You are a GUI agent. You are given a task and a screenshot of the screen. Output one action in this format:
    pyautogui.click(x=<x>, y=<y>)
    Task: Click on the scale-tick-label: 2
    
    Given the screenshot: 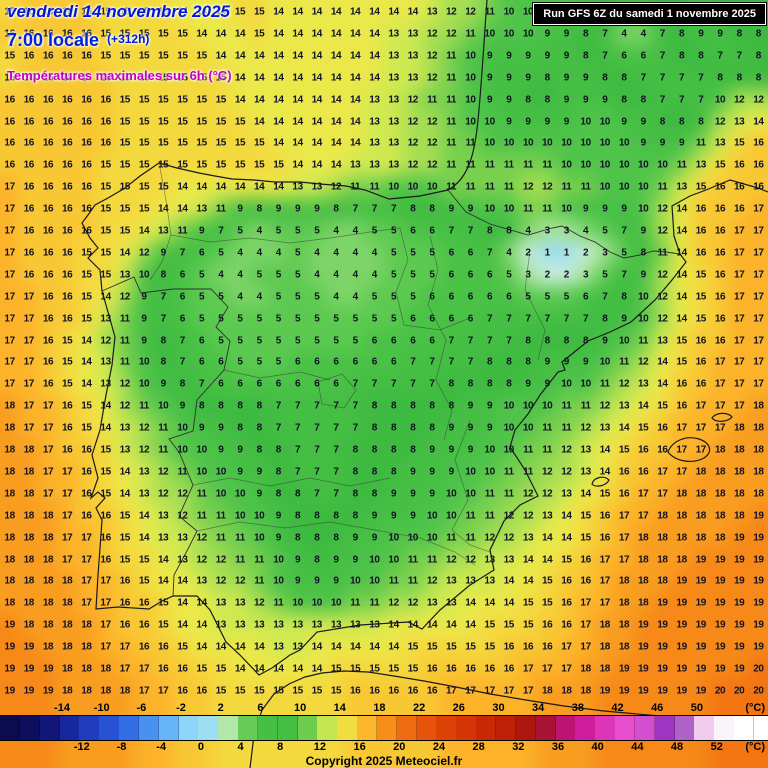 What is the action you would take?
    pyautogui.click(x=220, y=708)
    